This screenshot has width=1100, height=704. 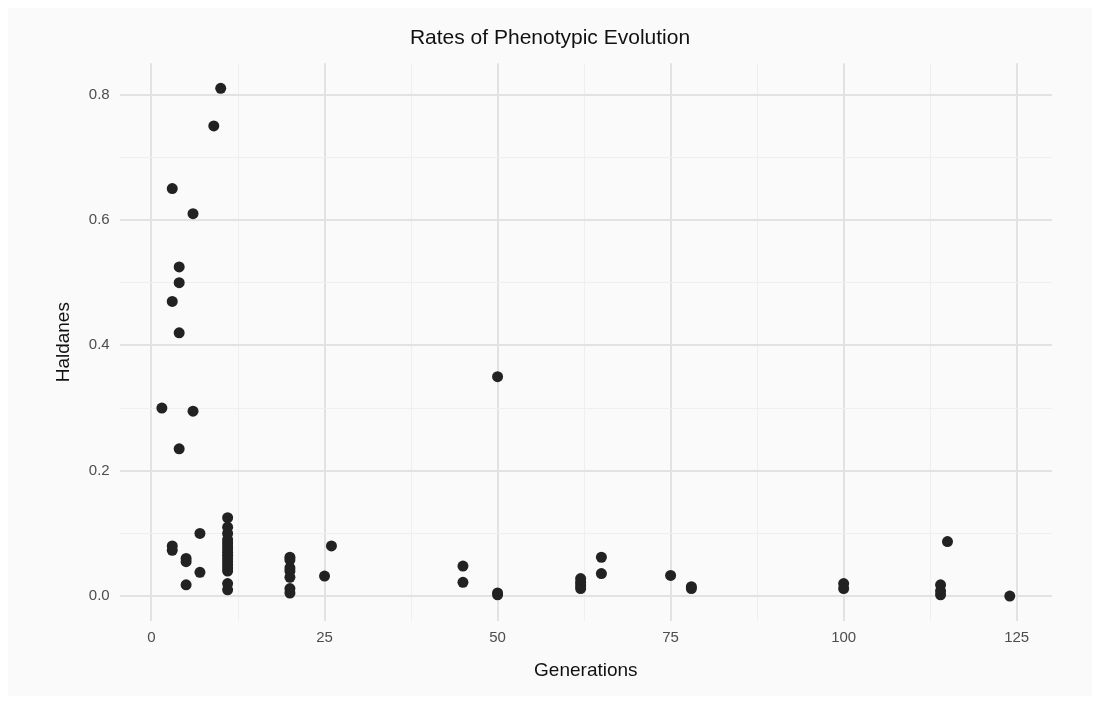 I want to click on x-tick-label: 25, so click(x=324, y=637).